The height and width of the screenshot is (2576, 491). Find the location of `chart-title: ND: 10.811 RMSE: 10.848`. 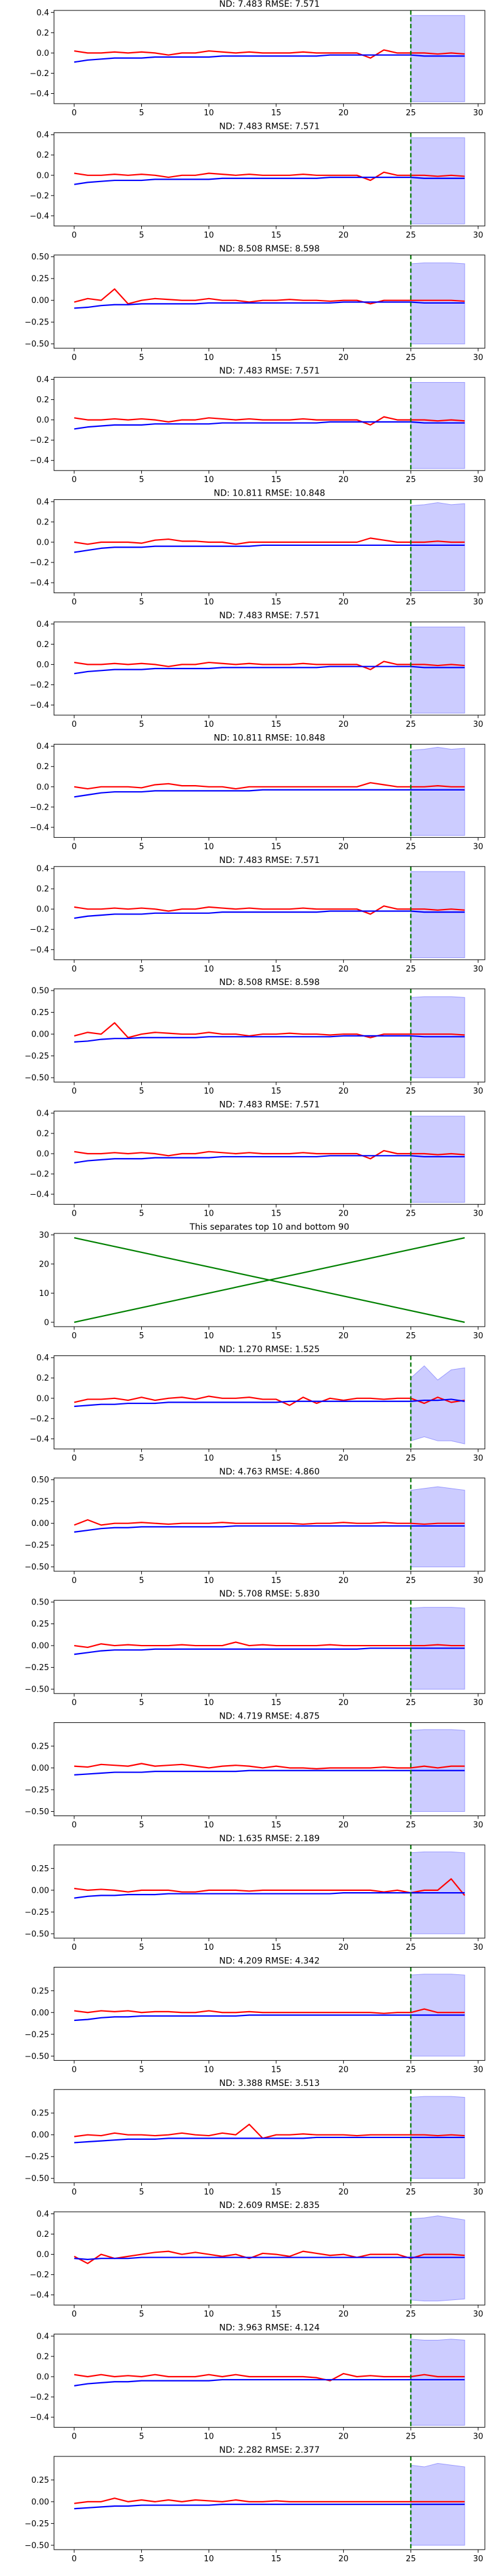

chart-title: ND: 10.811 RMSE: 10.848 is located at coordinates (269, 738).